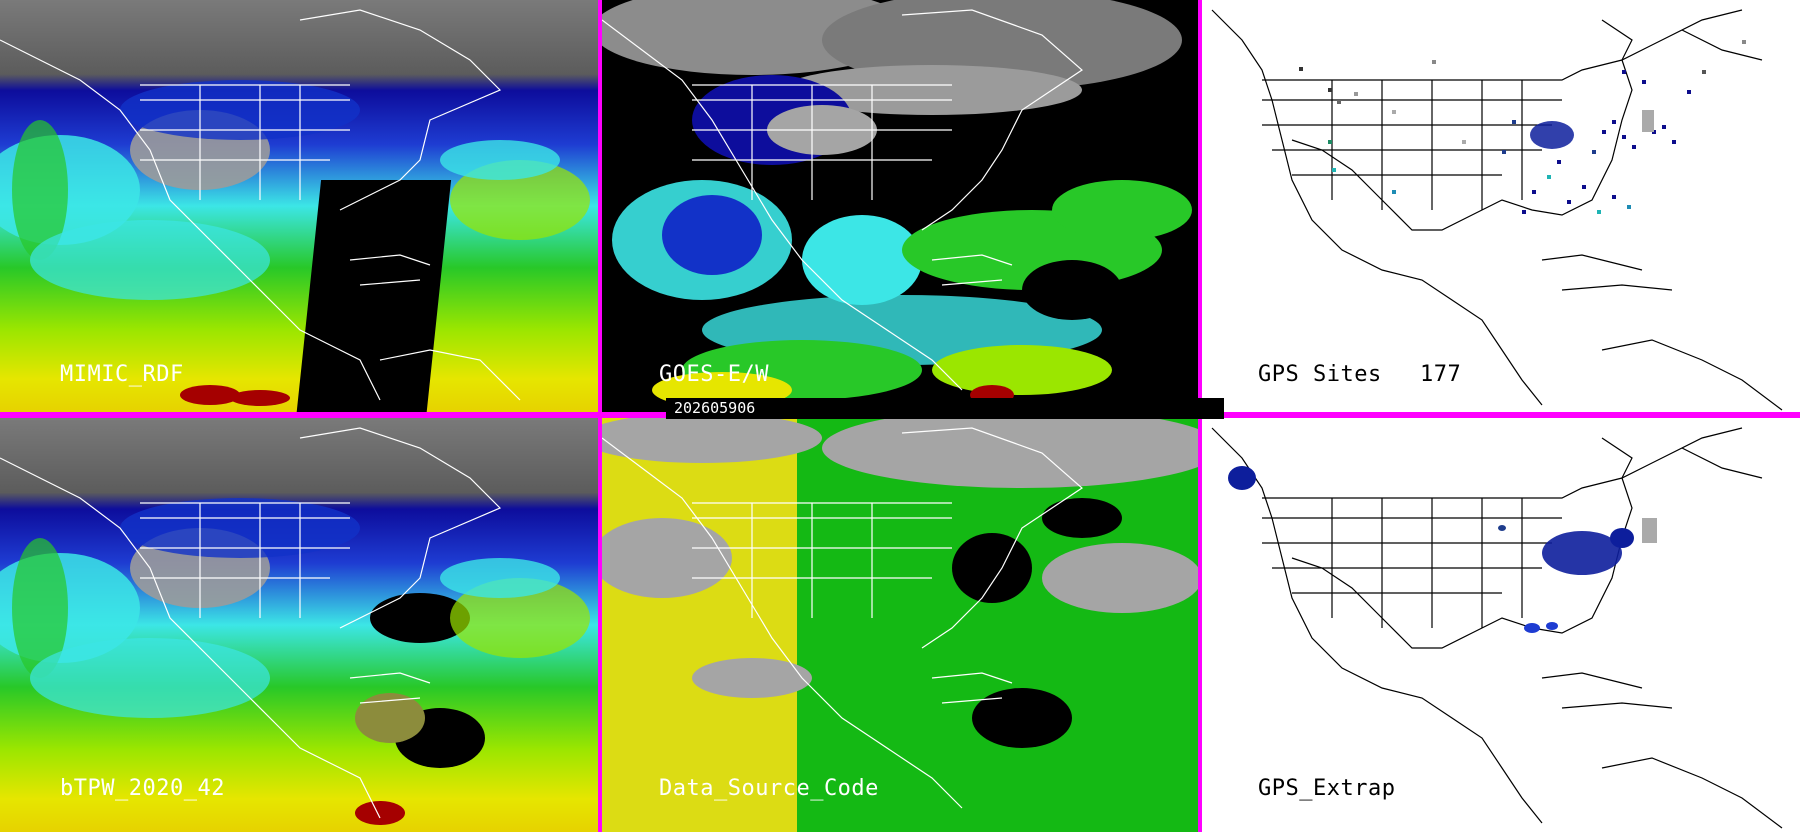 The height and width of the screenshot is (832, 1800). What do you see at coordinates (600, 416) in the screenshot?
I see `divider-vertical-left` at bounding box center [600, 416].